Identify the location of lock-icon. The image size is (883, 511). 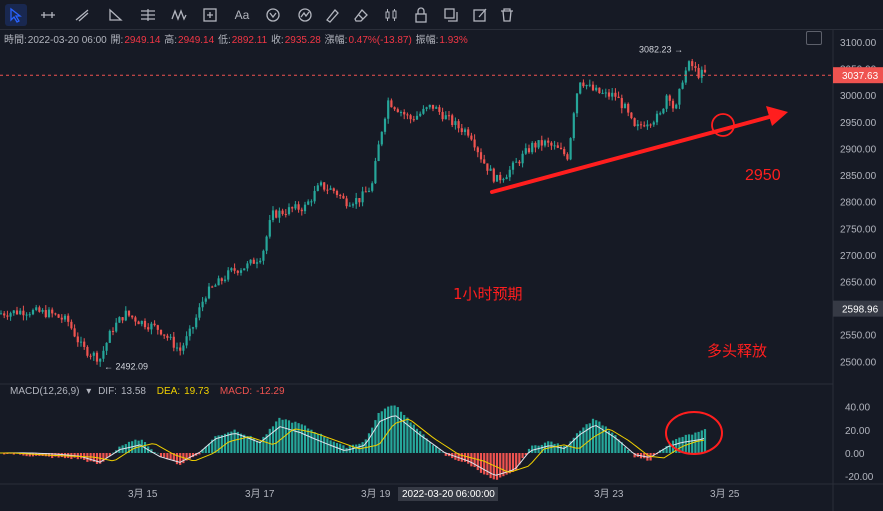
(421, 15).